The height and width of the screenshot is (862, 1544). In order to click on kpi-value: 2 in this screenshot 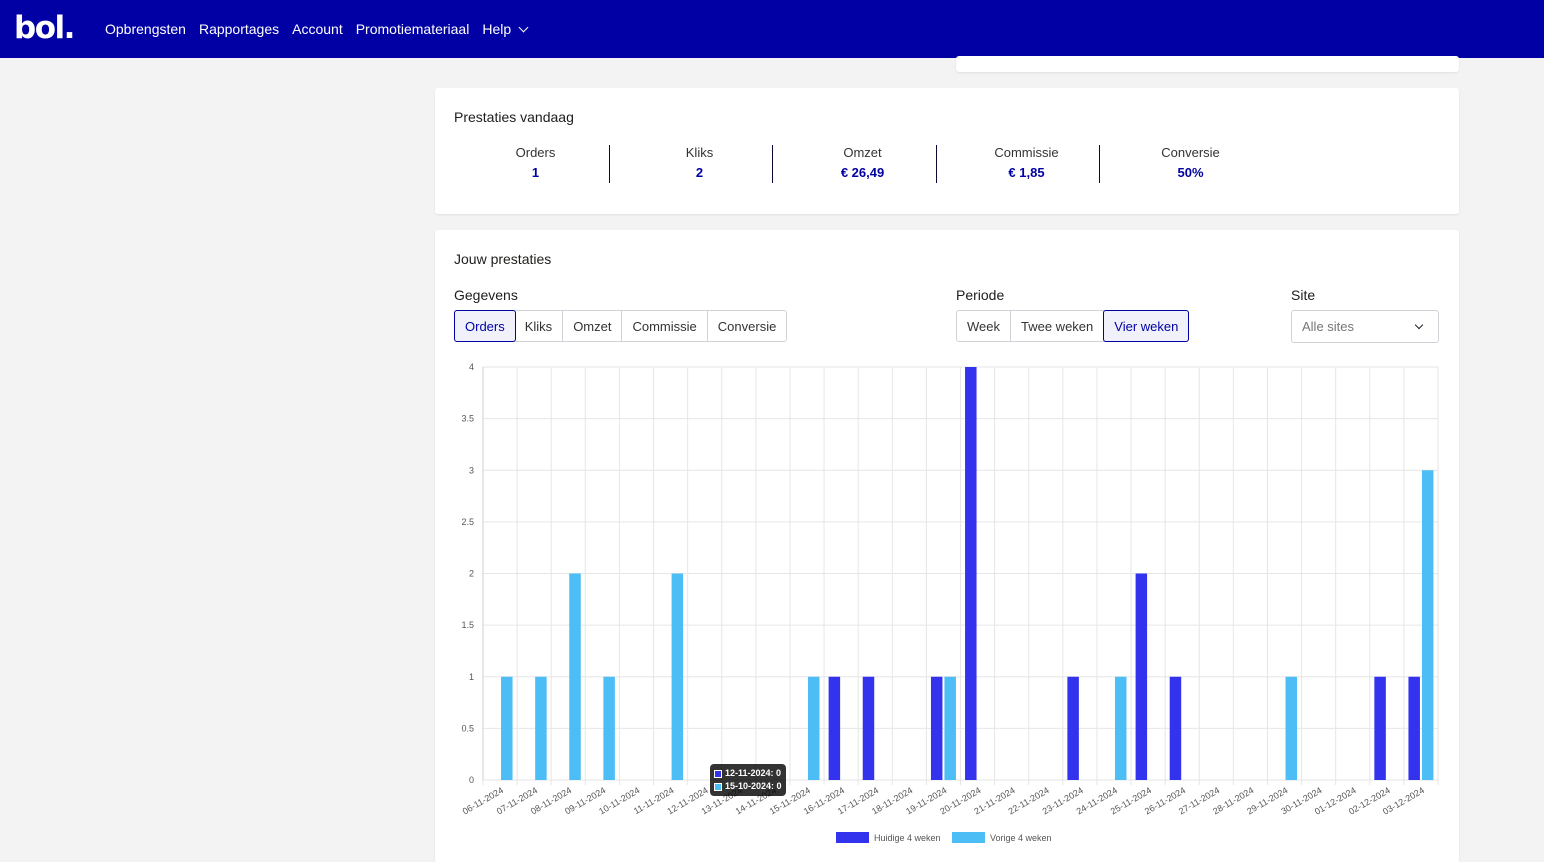, I will do `click(699, 172)`.